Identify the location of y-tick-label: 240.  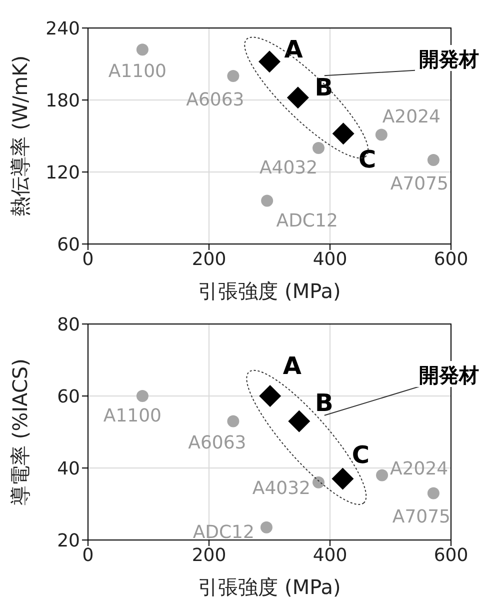
(63, 29).